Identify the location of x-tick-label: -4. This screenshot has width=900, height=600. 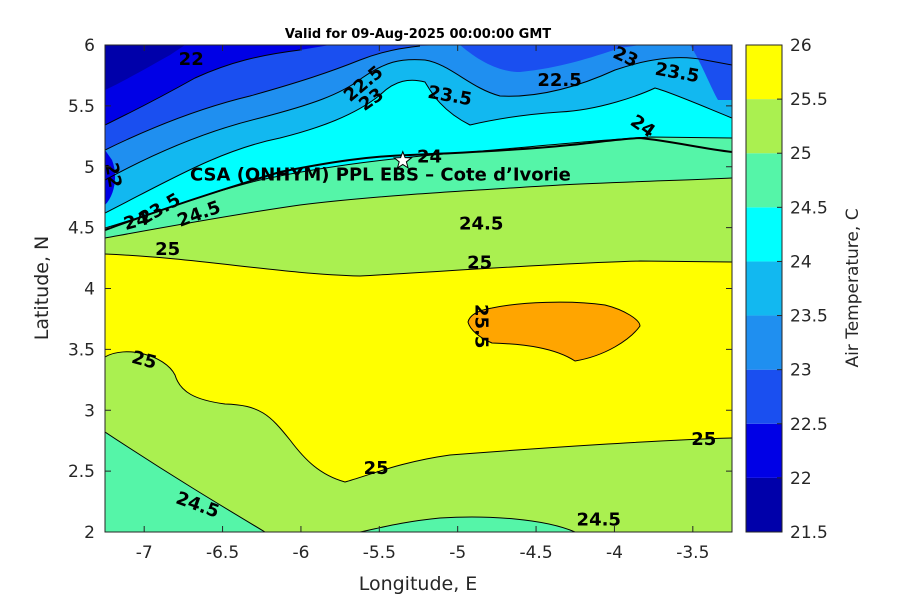
(614, 553).